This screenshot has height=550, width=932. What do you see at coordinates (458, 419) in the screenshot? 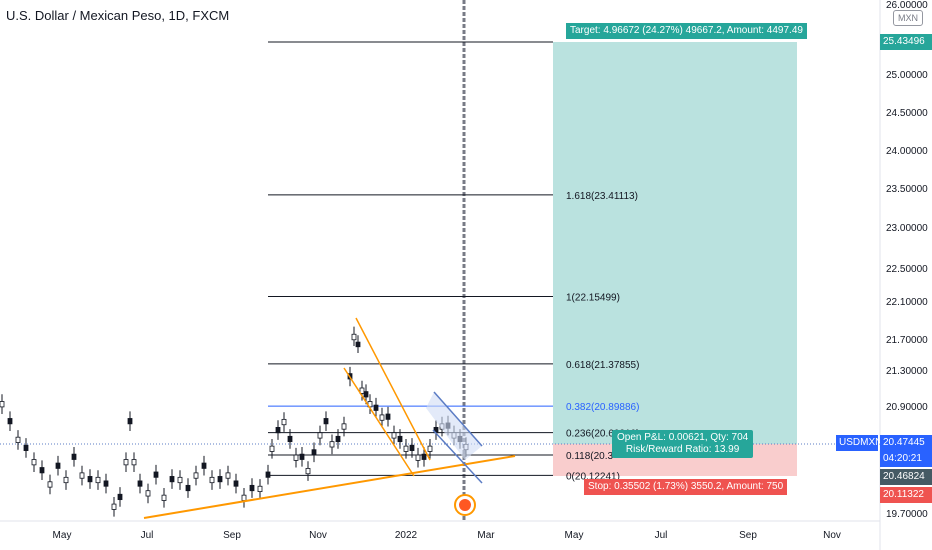
I see `channel-upper-line` at bounding box center [458, 419].